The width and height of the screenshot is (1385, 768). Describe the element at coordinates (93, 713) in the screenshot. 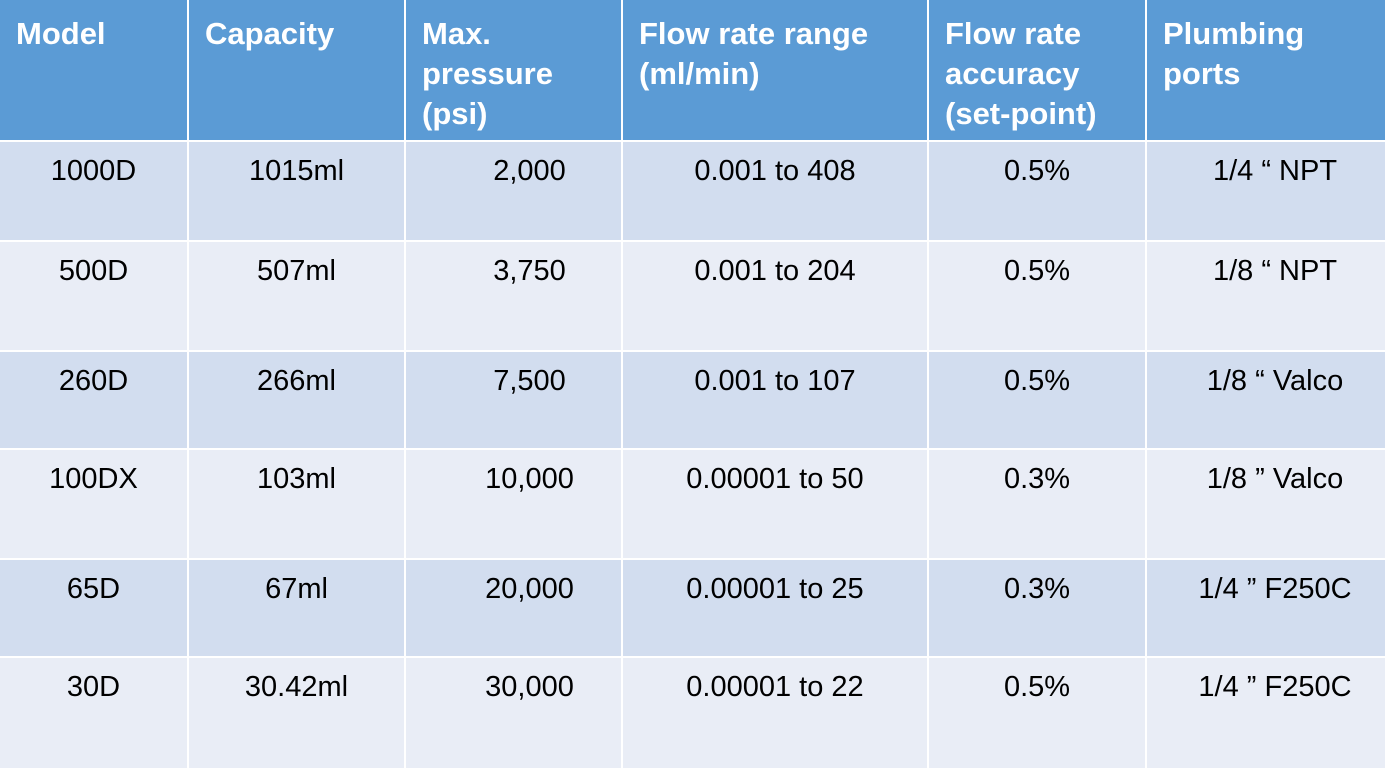

I see `cell-model: 30D` at that location.